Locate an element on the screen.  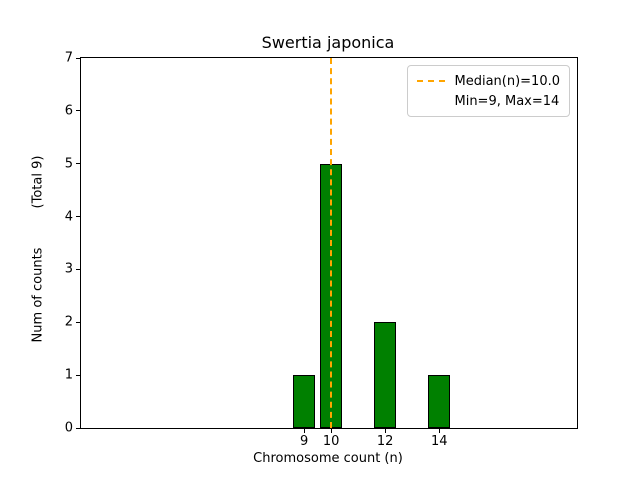
x-tick-label: 14 is located at coordinates (439, 441).